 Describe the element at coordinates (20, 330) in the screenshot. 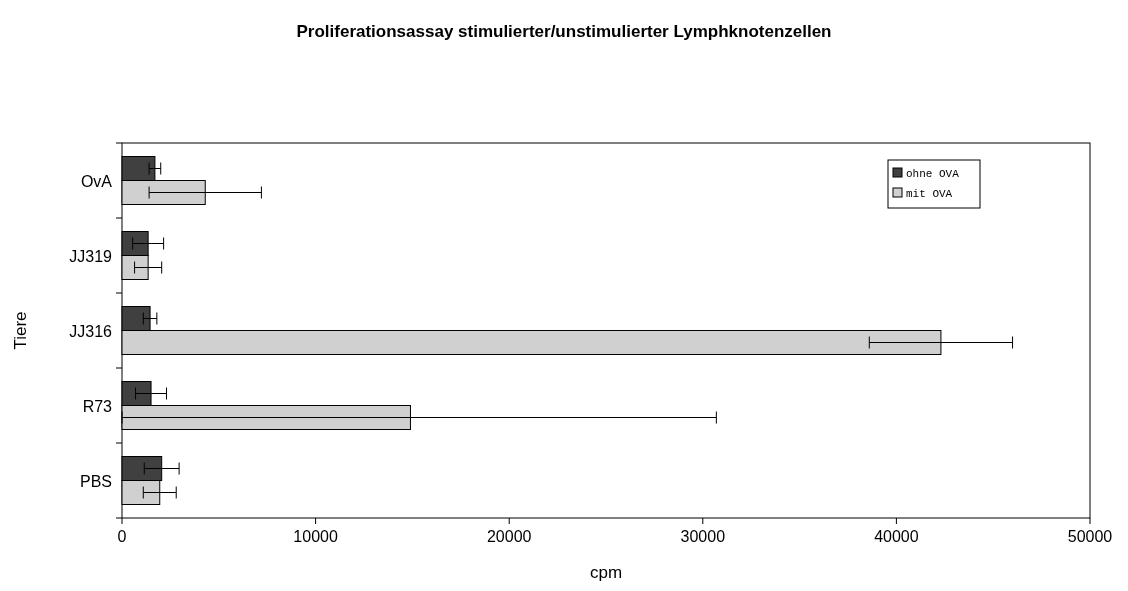

I see `y-axis-title: Tiere` at that location.